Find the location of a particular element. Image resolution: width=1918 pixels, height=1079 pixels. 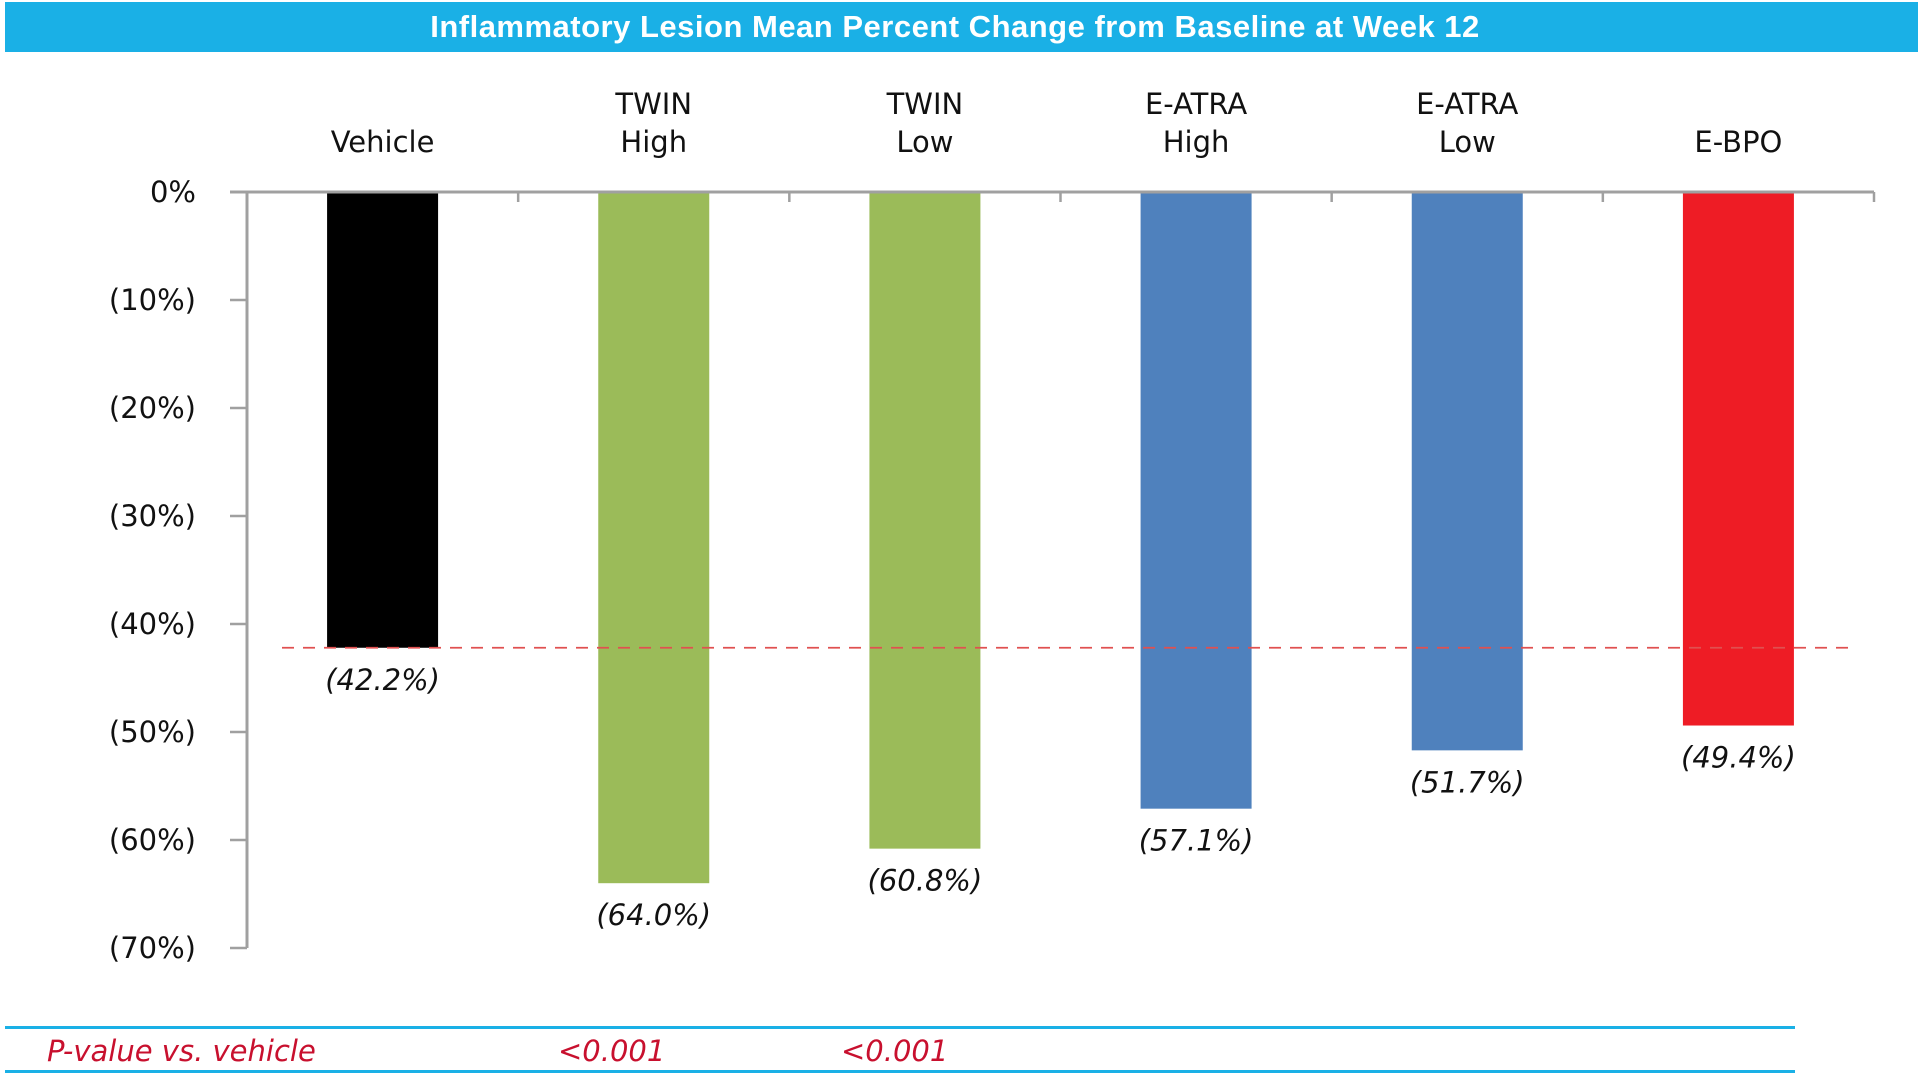

category-label: E-BPO is located at coordinates (1738, 142).